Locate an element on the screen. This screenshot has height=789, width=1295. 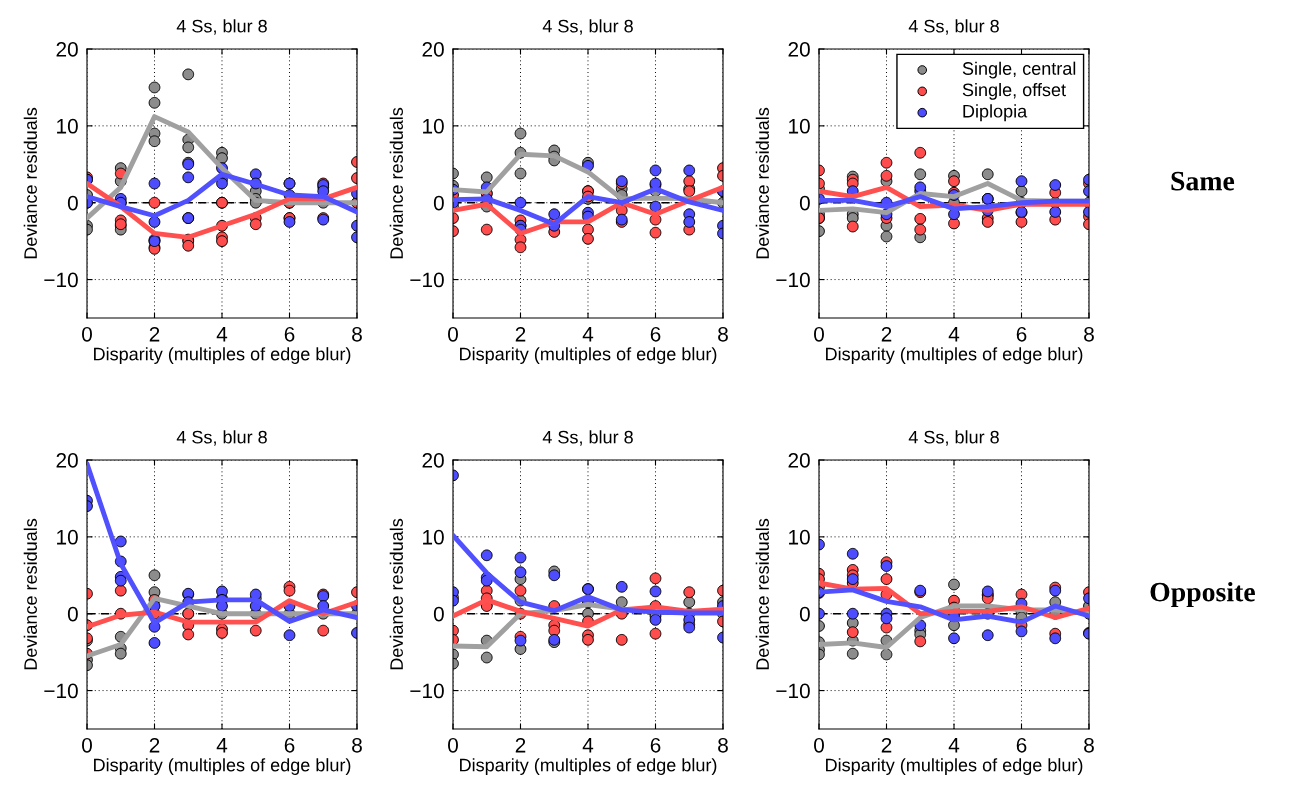
legend-label: Single, central is located at coordinates (1019, 70).